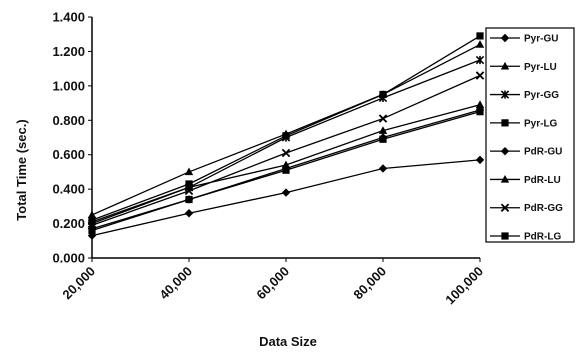  What do you see at coordinates (543, 208) in the screenshot?
I see `legend-label: PdR-GG` at bounding box center [543, 208].